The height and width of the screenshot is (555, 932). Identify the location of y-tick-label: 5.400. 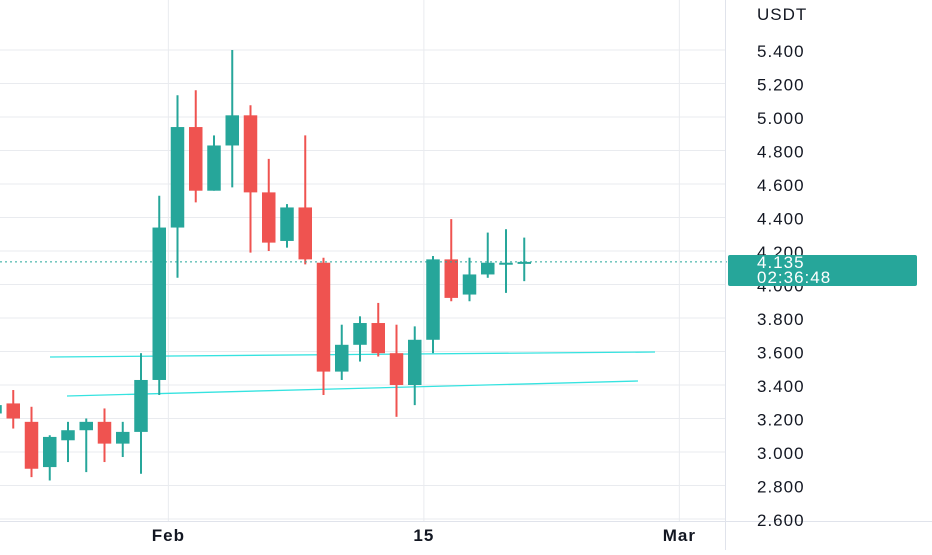
(781, 51).